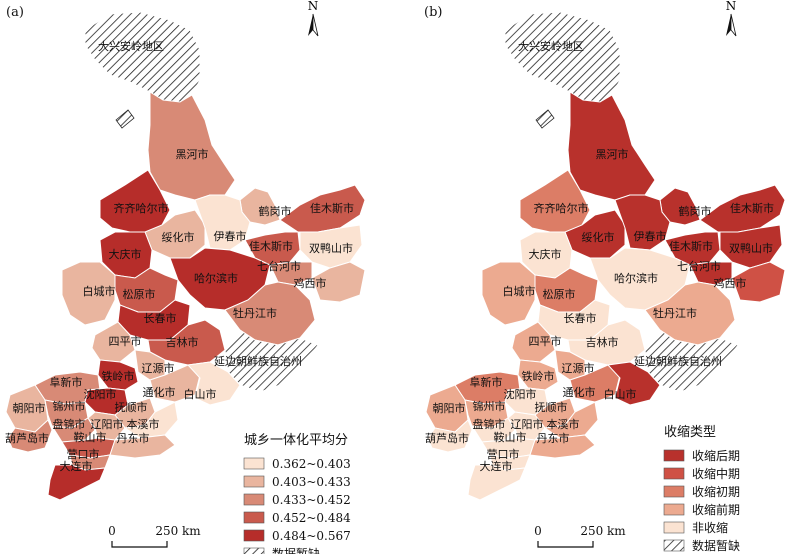 The width and height of the screenshot is (800, 554). What do you see at coordinates (716, 491) in the screenshot?
I see `legend-label: 收缩初期` at bounding box center [716, 491].